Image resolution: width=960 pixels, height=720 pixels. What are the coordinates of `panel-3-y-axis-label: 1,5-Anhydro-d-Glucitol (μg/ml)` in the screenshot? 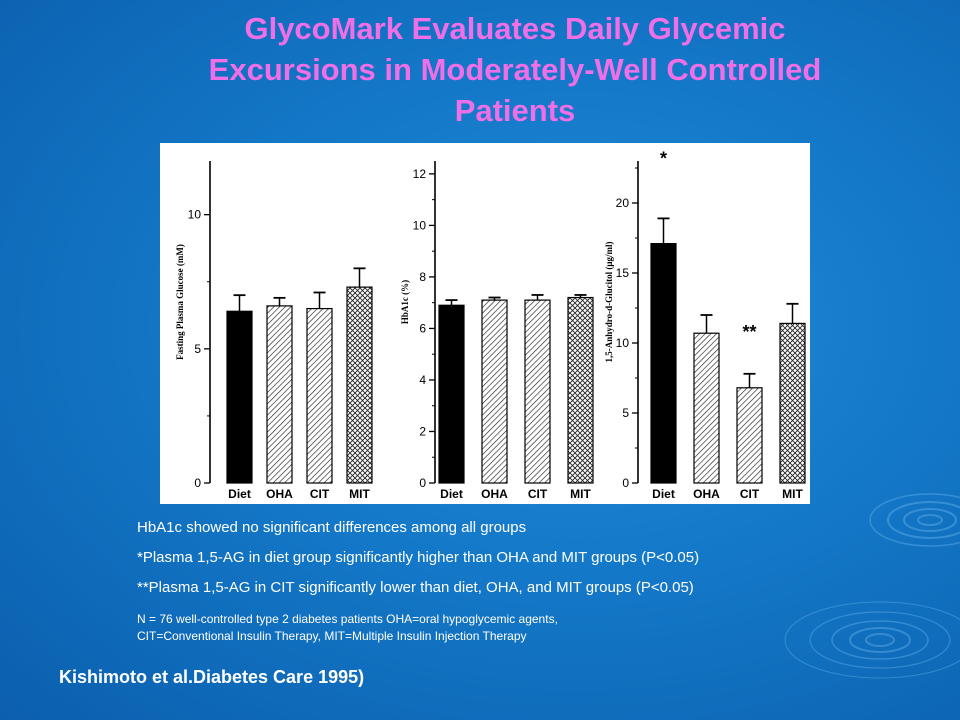 It's located at (609, 302).